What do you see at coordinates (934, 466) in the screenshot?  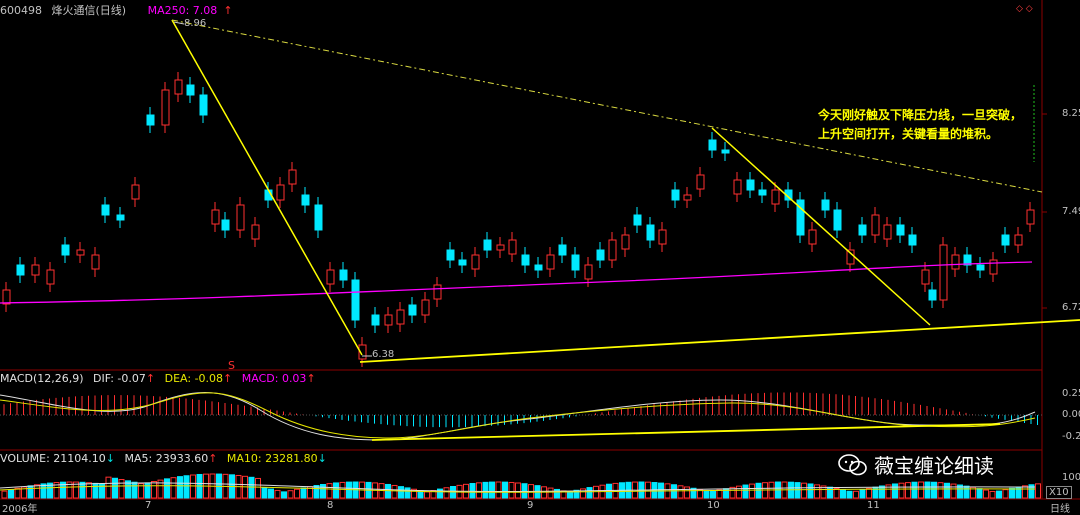 I see `watermark-text: 薇宝缠论细读` at bounding box center [934, 466].